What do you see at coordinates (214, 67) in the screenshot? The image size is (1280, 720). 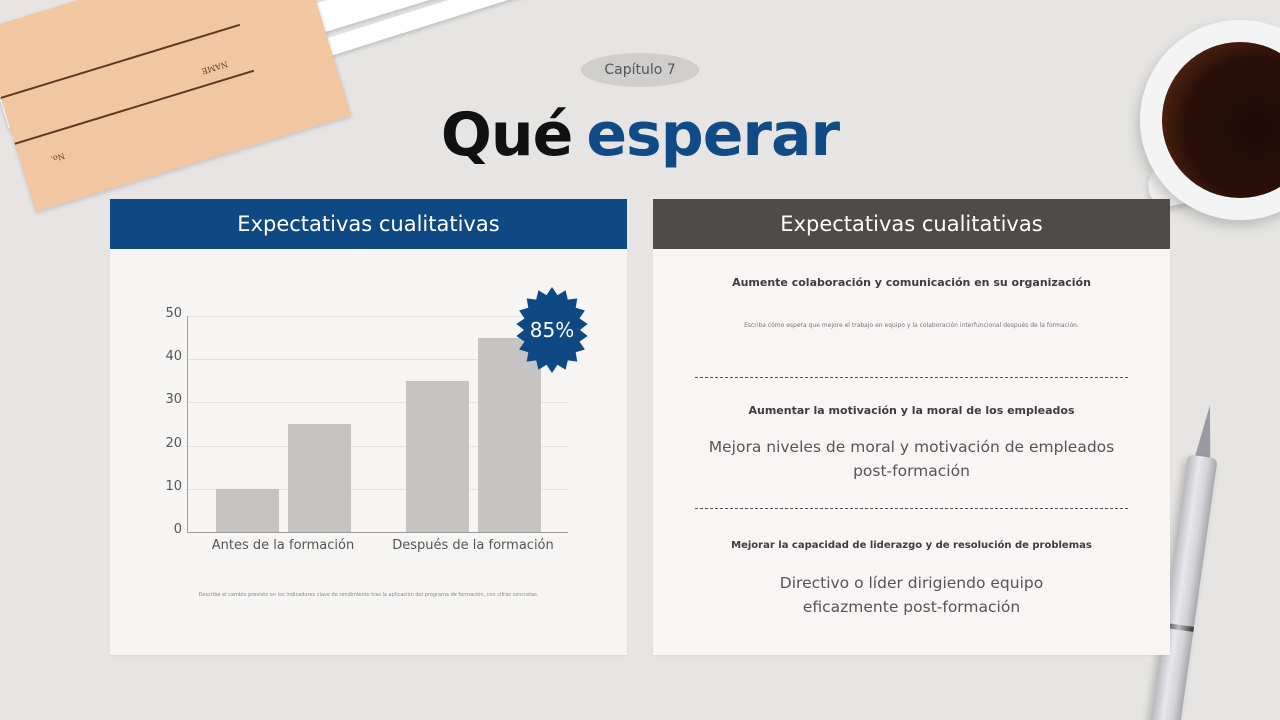 I see `folder-name-label: NAME` at bounding box center [214, 67].